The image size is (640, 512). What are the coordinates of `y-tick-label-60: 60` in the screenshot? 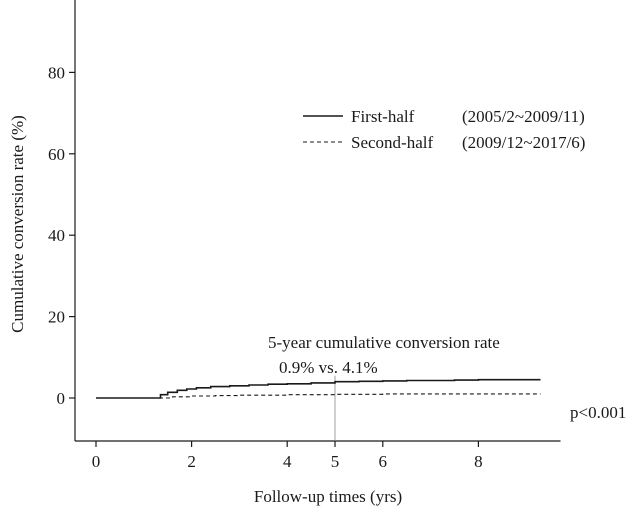 It's located at (56, 154).